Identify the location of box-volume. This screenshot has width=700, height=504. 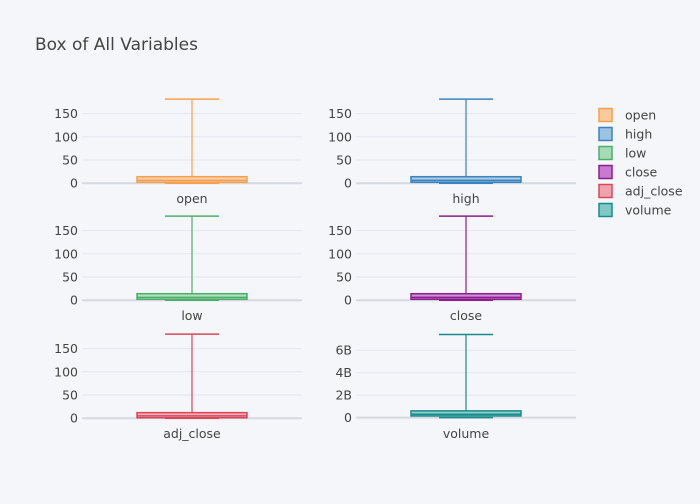
(466, 413).